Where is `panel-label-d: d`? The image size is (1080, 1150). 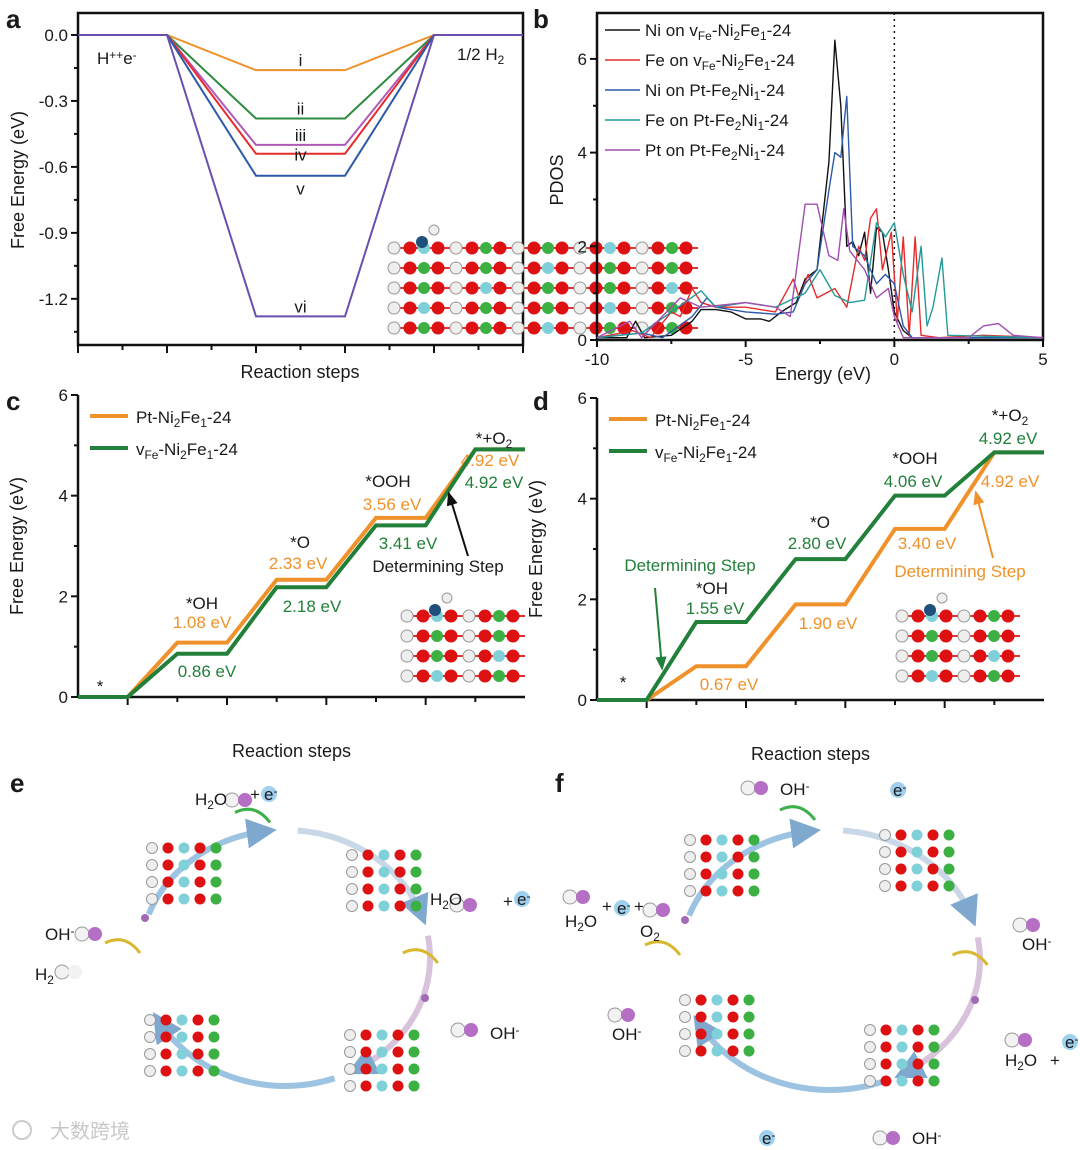 panel-label-d: d is located at coordinates (541, 401).